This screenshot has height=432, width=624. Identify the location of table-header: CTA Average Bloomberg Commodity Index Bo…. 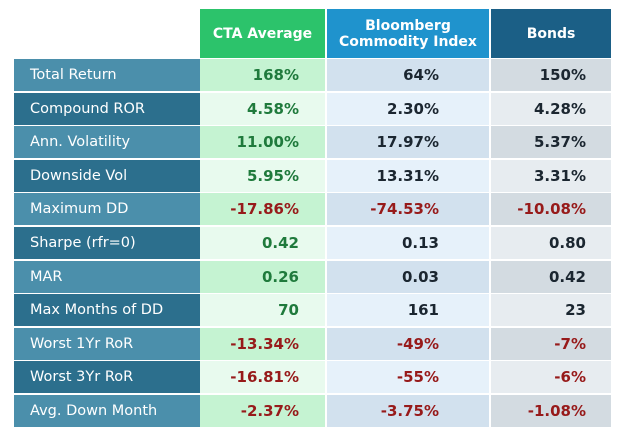
(312, 29).